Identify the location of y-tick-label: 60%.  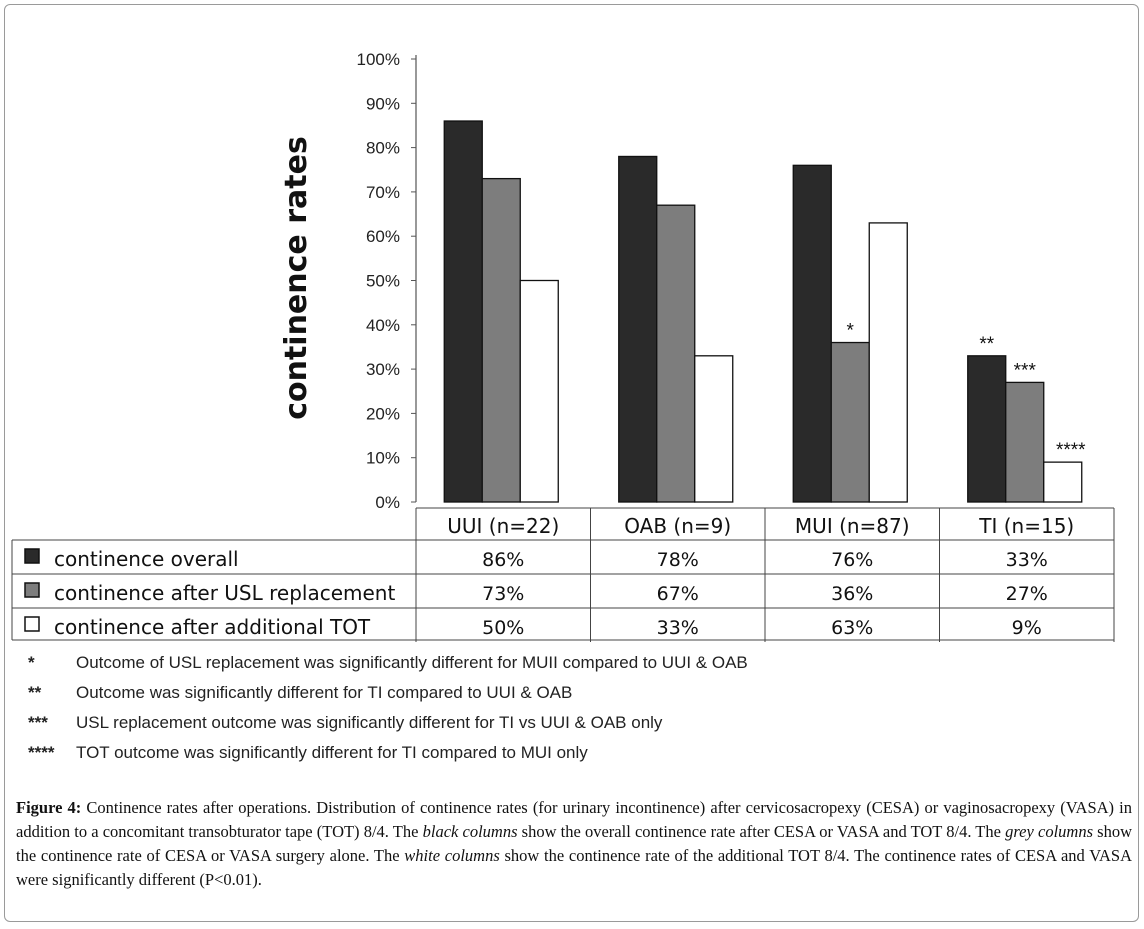
(383, 236).